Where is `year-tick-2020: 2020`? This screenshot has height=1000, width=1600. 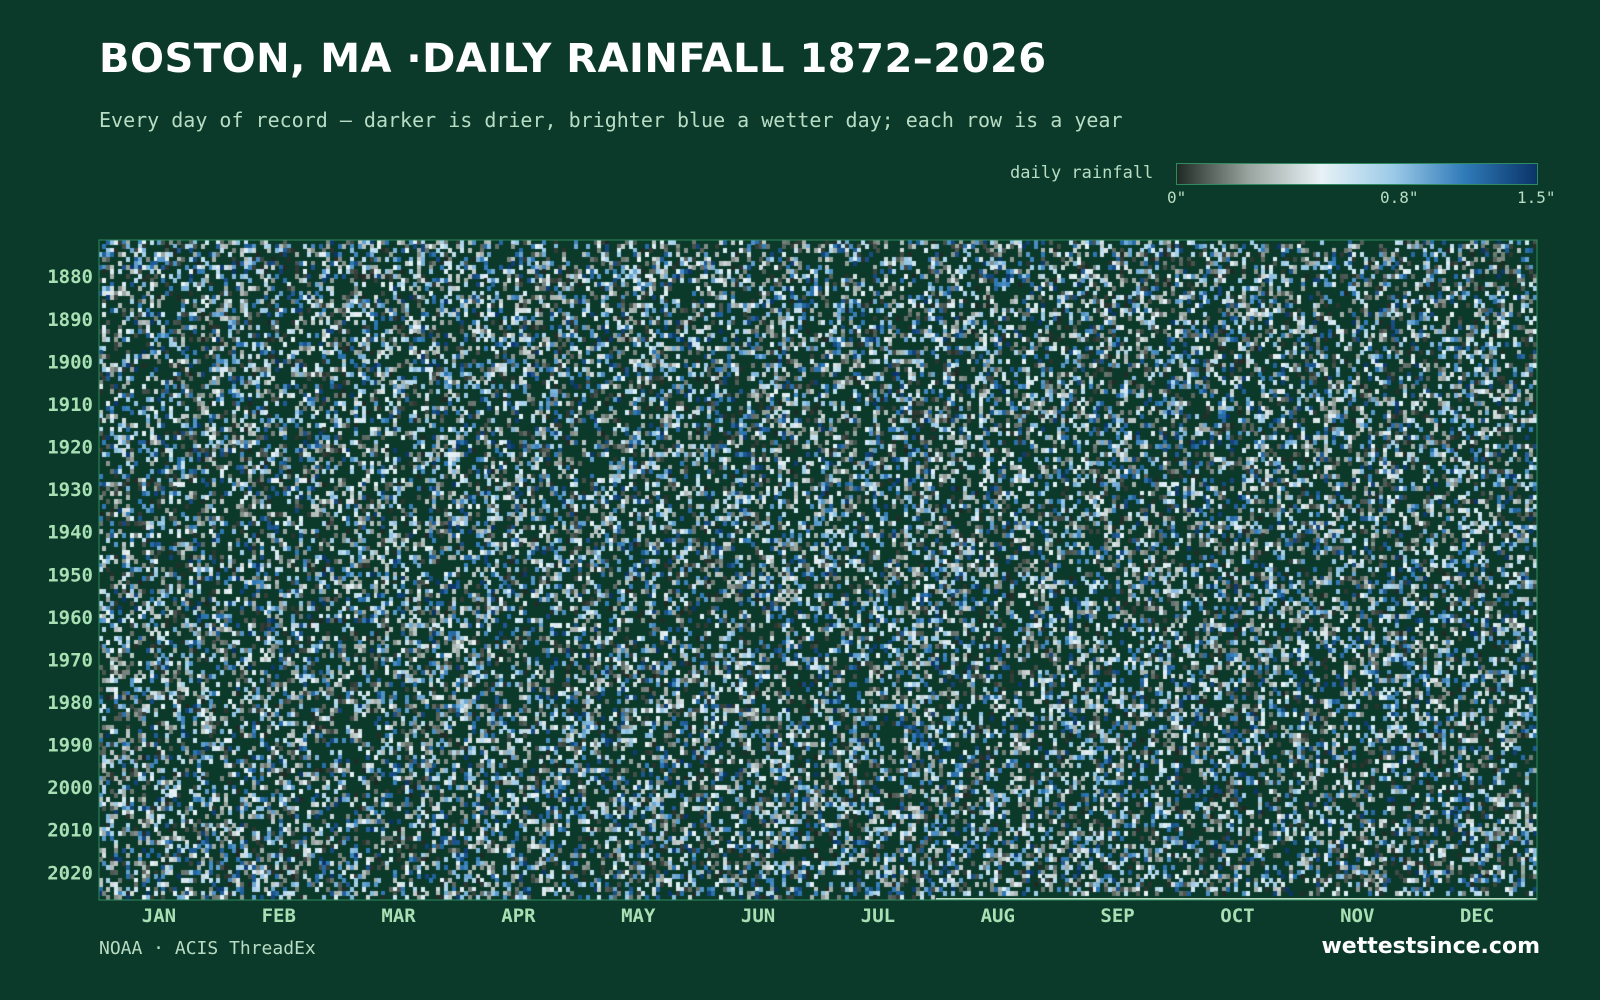 year-tick-2020: 2020 is located at coordinates (70, 873).